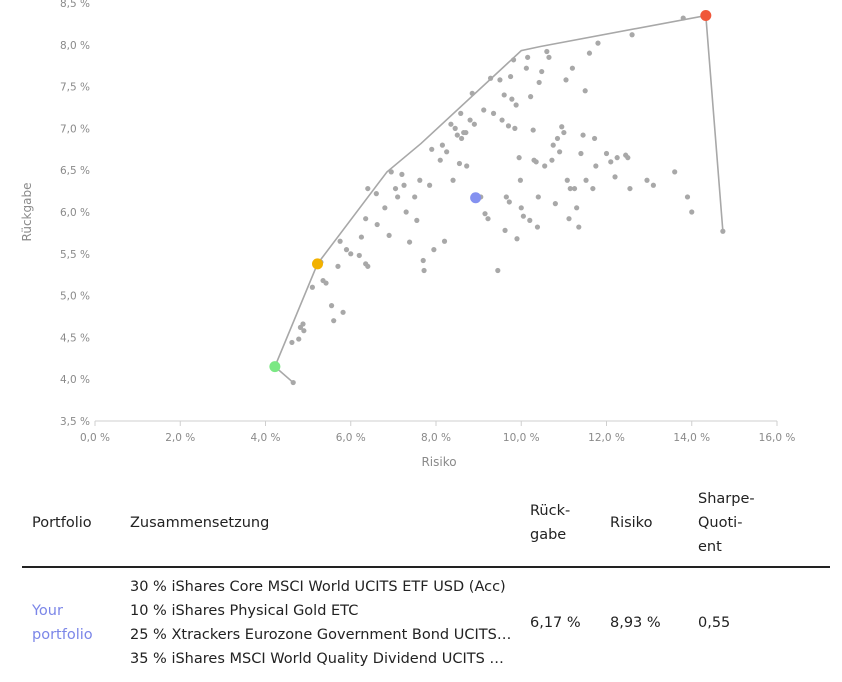  Describe the element at coordinates (521, 438) in the screenshot. I see `x-tick-label: 10,0 %` at that location.